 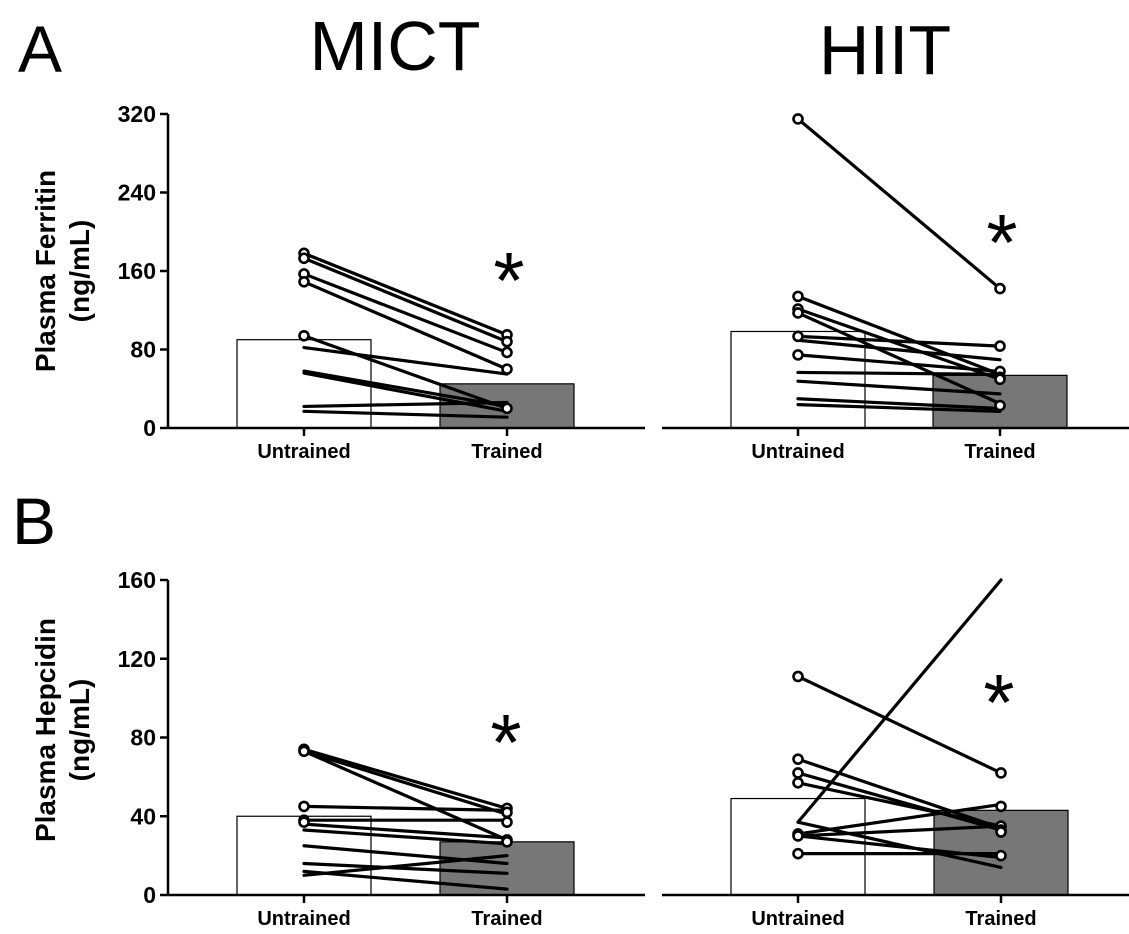 I want to click on y-axis-label-line: Plasma Ferritin, so click(x=45, y=271).